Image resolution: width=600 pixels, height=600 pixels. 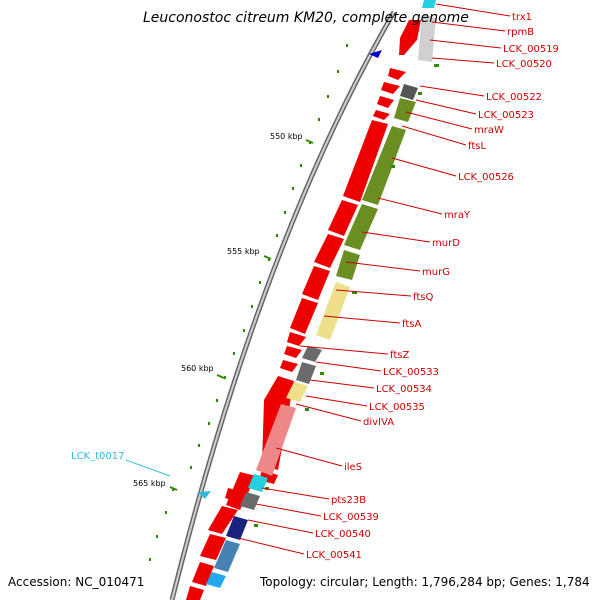 What do you see at coordinates (486, 177) in the screenshot?
I see `gene-label: LCK_00526` at bounding box center [486, 177].